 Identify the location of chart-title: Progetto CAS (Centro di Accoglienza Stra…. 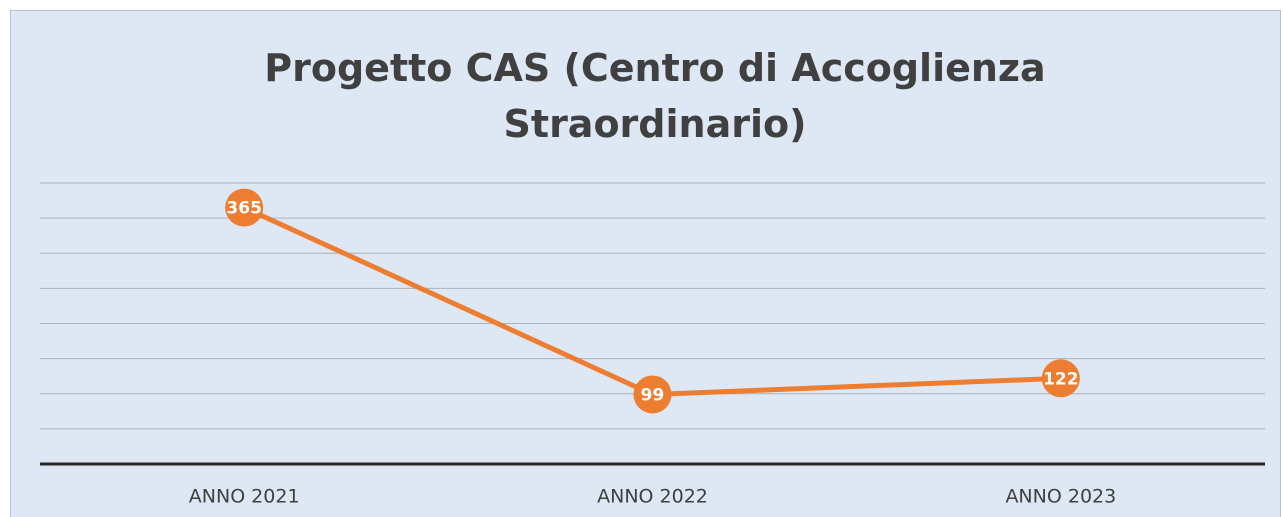
(655, 96).